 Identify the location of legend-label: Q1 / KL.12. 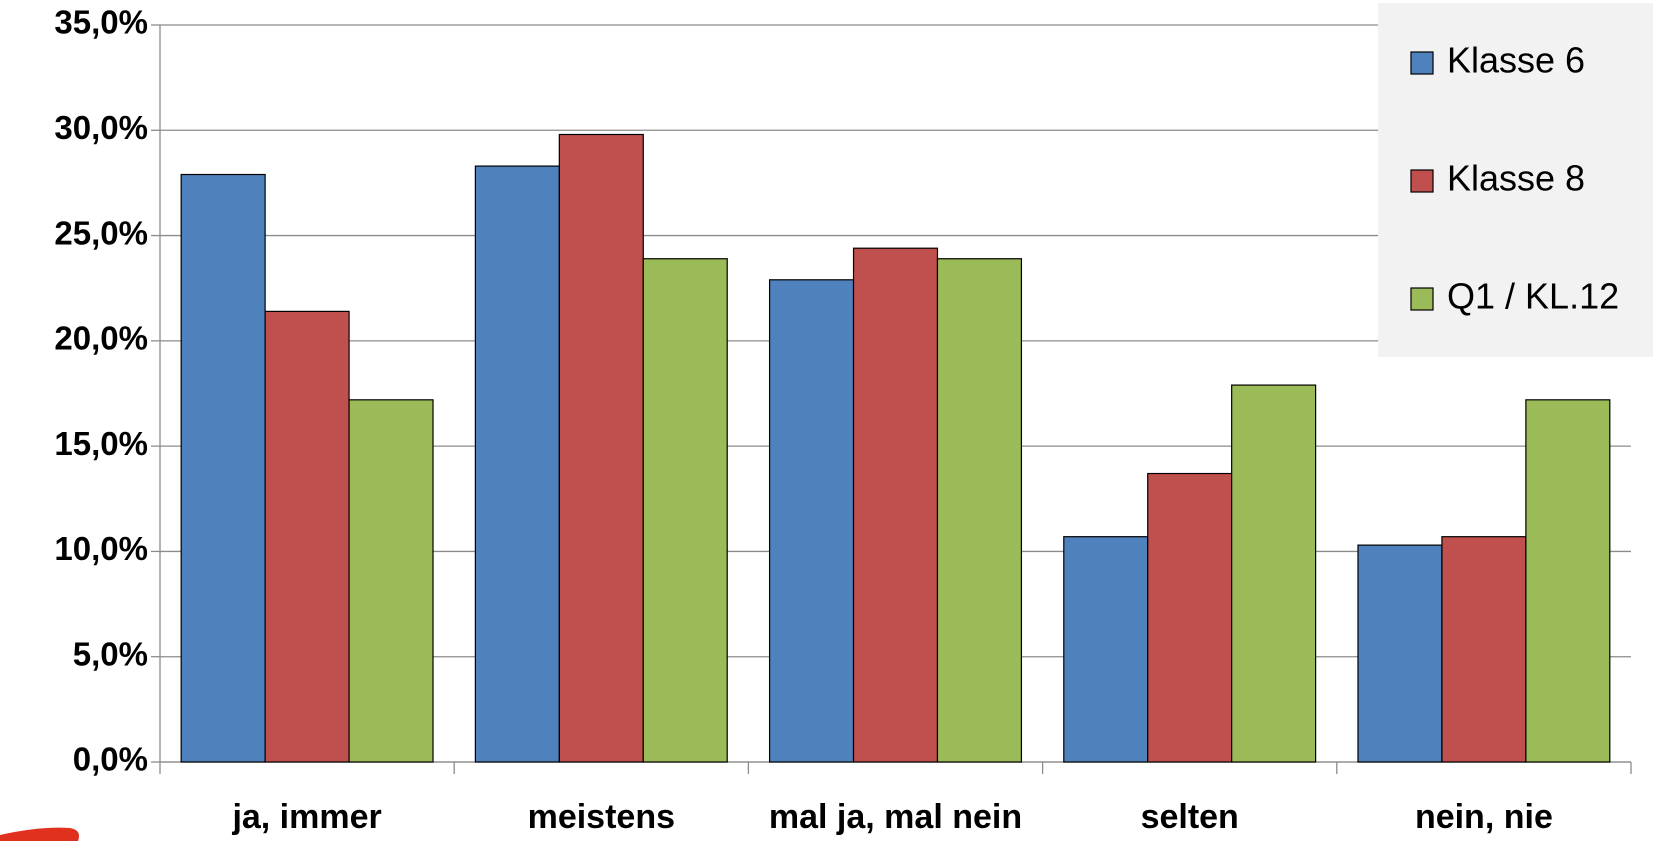
(1533, 296).